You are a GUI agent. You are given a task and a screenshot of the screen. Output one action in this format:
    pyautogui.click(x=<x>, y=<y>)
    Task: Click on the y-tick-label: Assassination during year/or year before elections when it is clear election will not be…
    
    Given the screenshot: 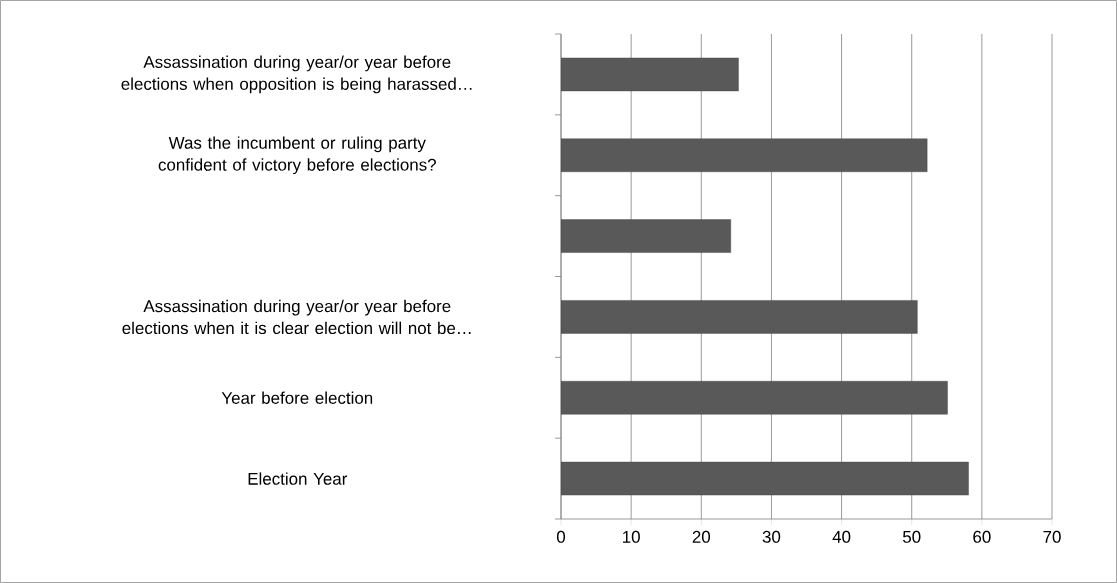 What is the action you would take?
    pyautogui.click(x=296, y=317)
    